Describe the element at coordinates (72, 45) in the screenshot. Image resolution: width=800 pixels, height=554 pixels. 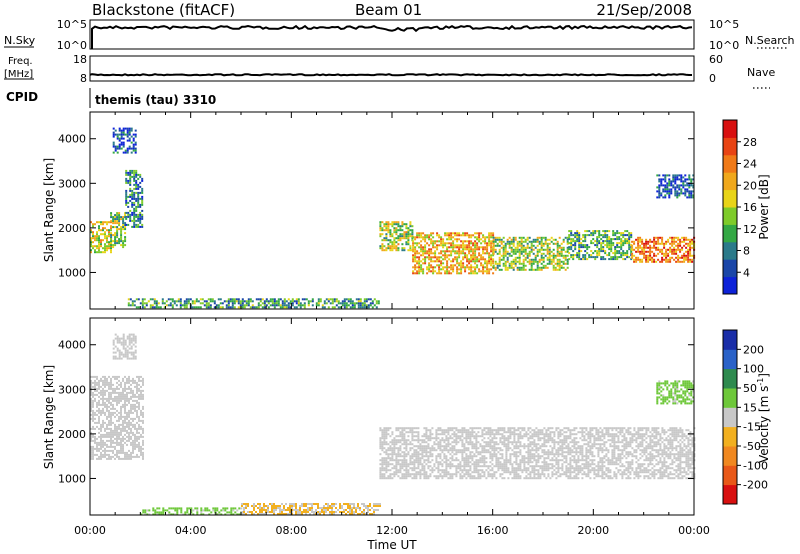
I see `nsky-tick-bottom: 10^0` at that location.